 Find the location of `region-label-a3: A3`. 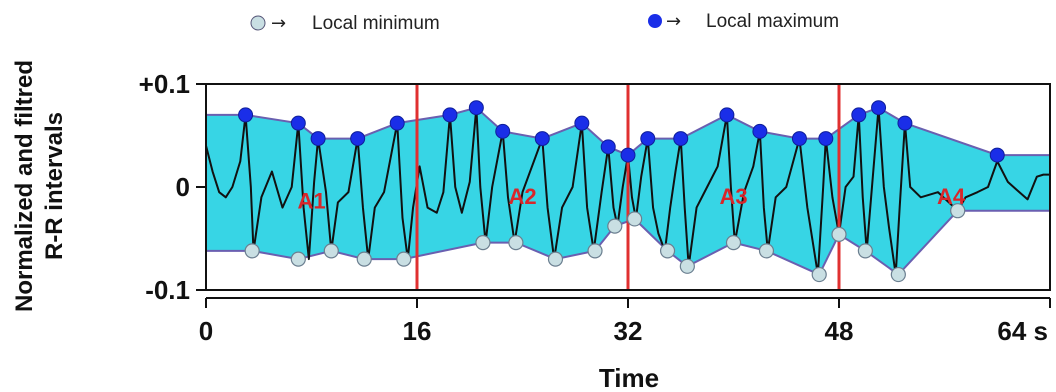

region-label-a3: A3 is located at coordinates (733, 196).